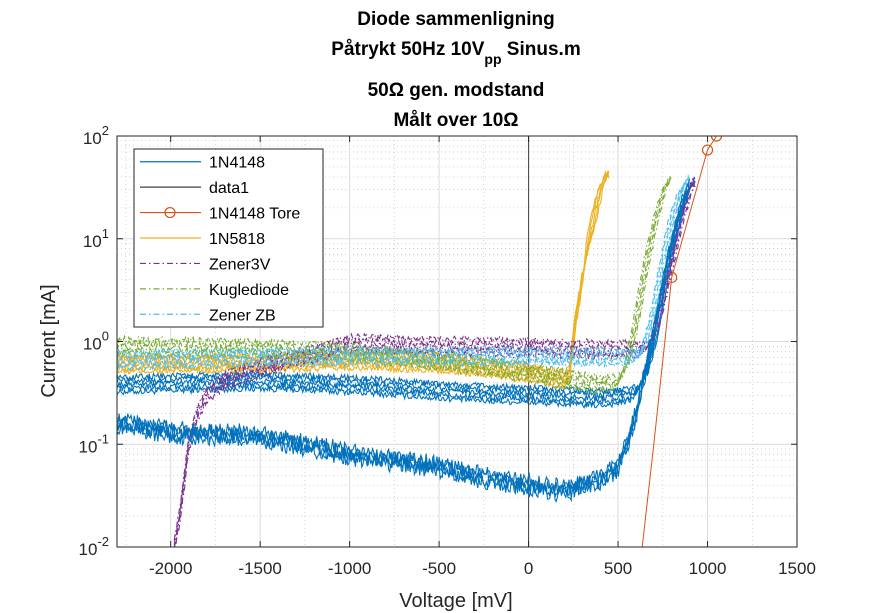  I want to click on y-tick-label: 10⁰, so click(96, 341).